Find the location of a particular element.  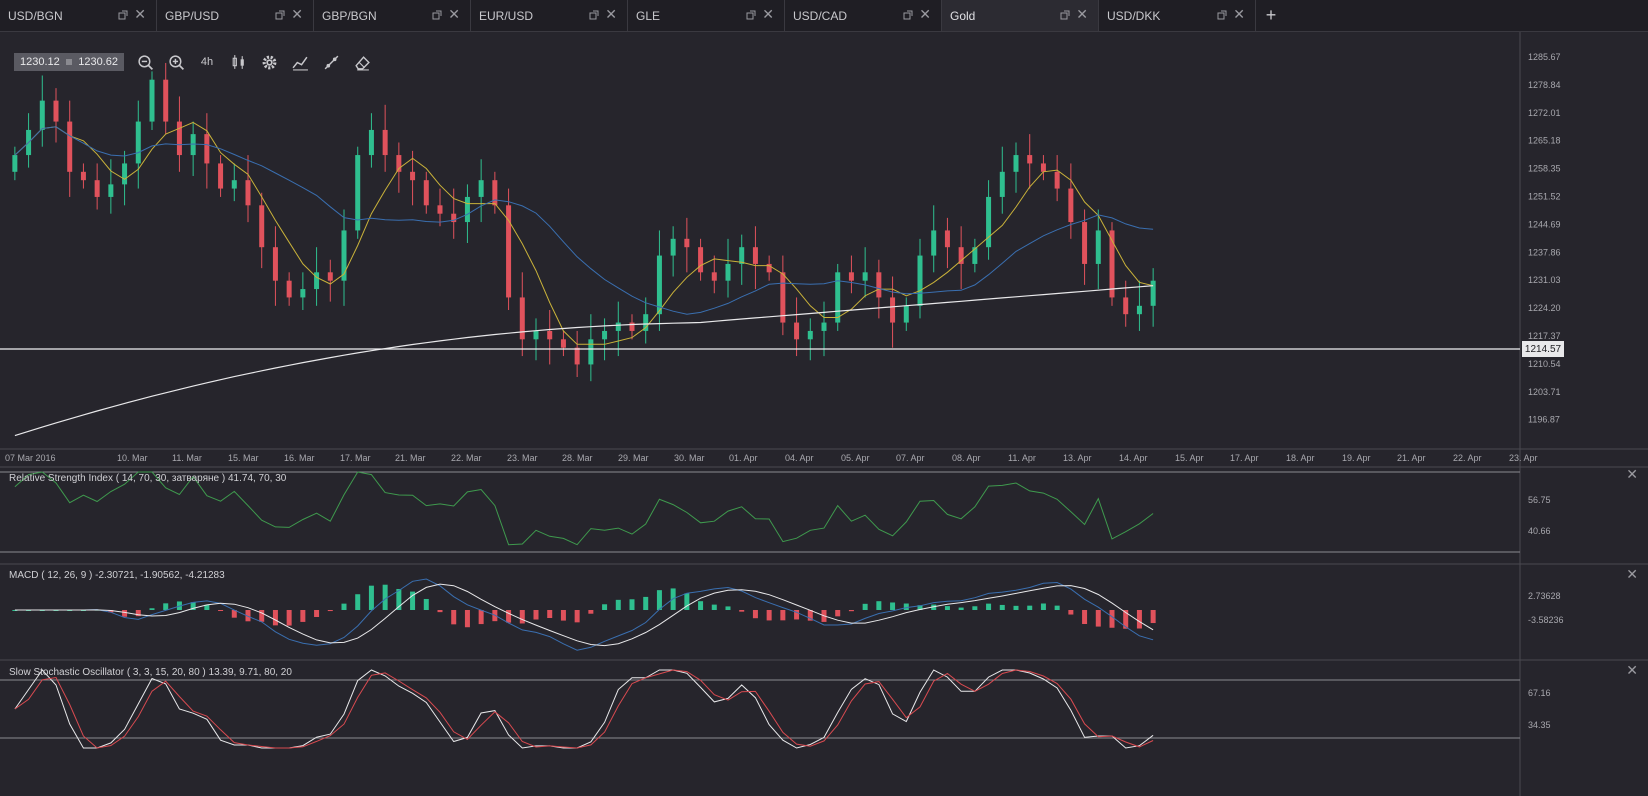

gear-icon is located at coordinates (269, 62).